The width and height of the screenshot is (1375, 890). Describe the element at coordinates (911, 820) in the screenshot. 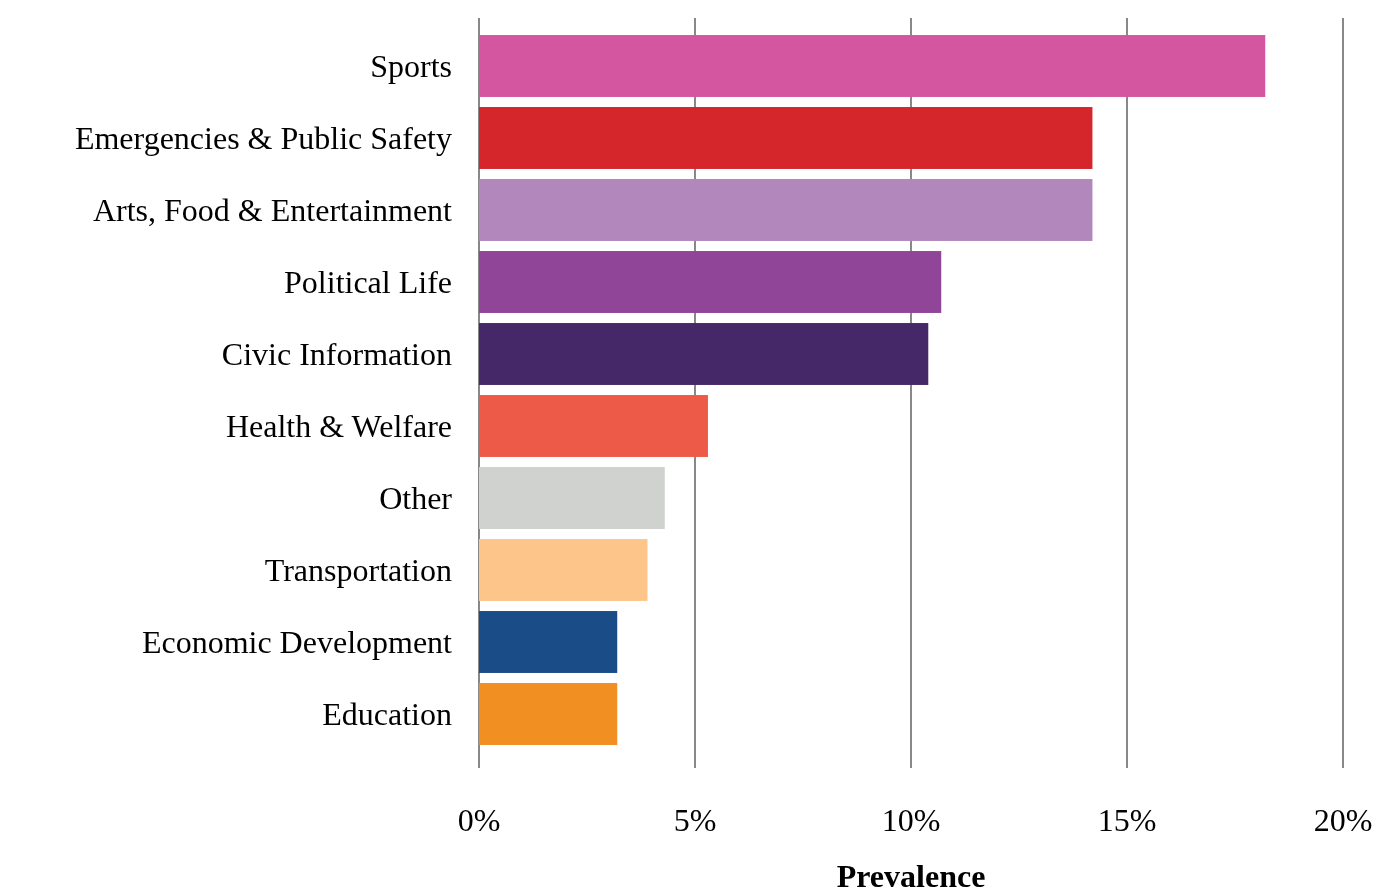

I see `x-tick-label: 10%` at that location.